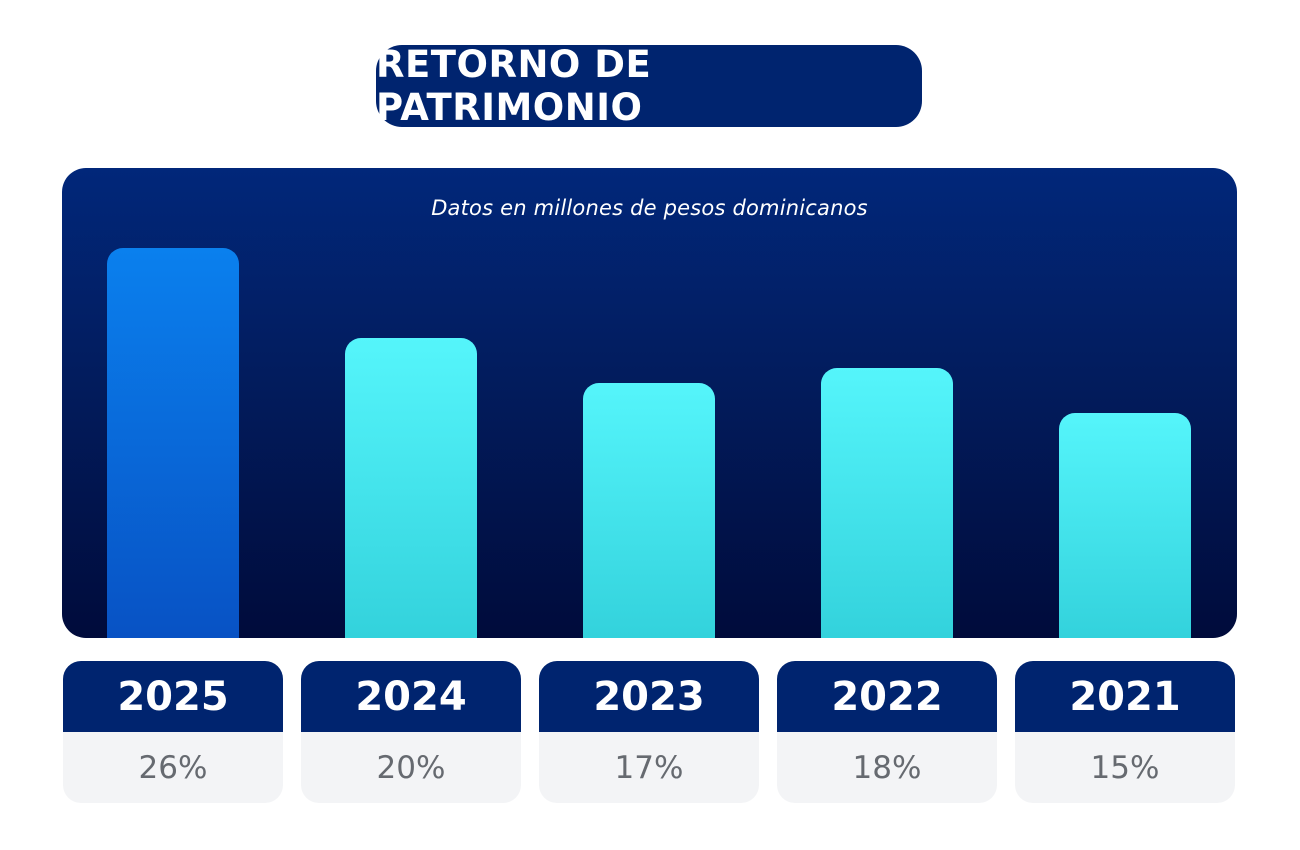 The height and width of the screenshot is (850, 1300). I want to click on category-label: 2024, so click(411, 696).